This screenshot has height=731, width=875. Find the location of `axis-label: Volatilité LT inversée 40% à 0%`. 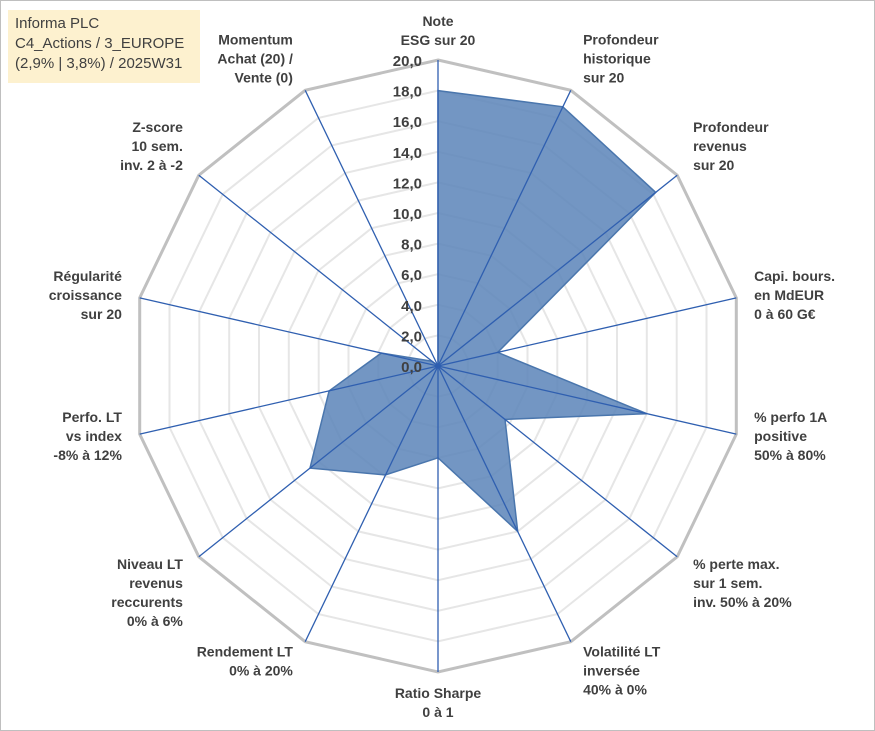

axis-label: Volatilité LT inversée 40% à 0% is located at coordinates (622, 671).